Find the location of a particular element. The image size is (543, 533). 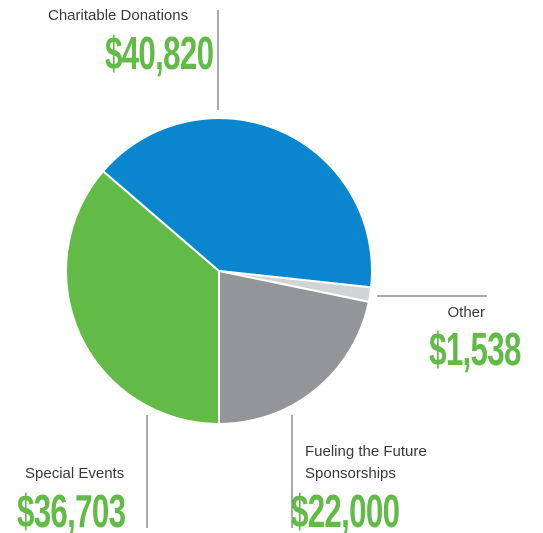

value-label: $36,703 is located at coordinates (96, 508).